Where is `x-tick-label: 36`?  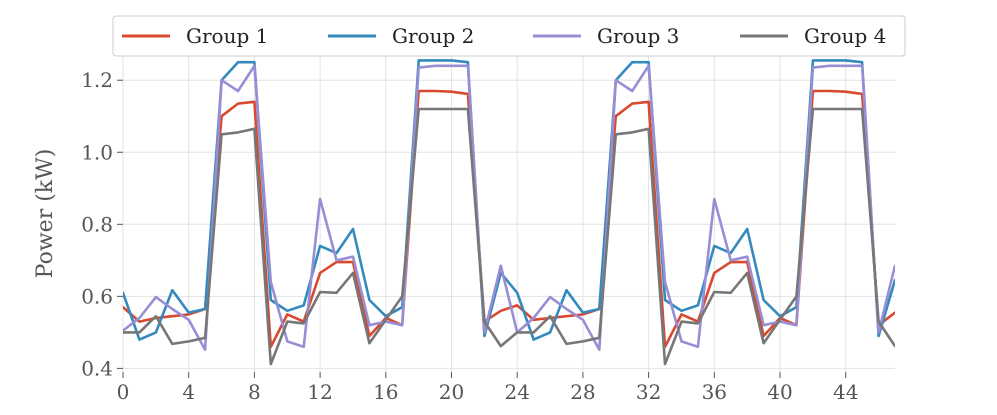
x-tick-label: 36 is located at coordinates (714, 392).